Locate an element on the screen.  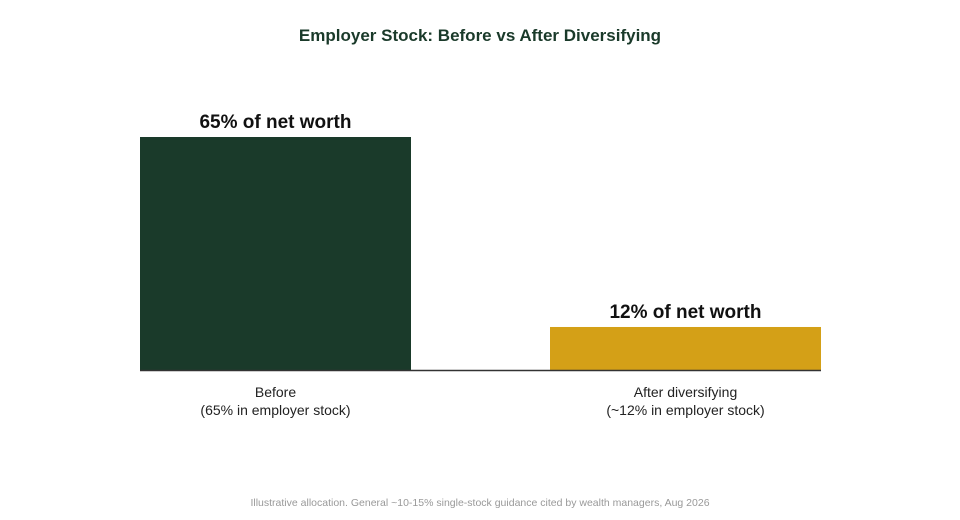
category-label-line: (65% in employer stock) is located at coordinates (275, 410).